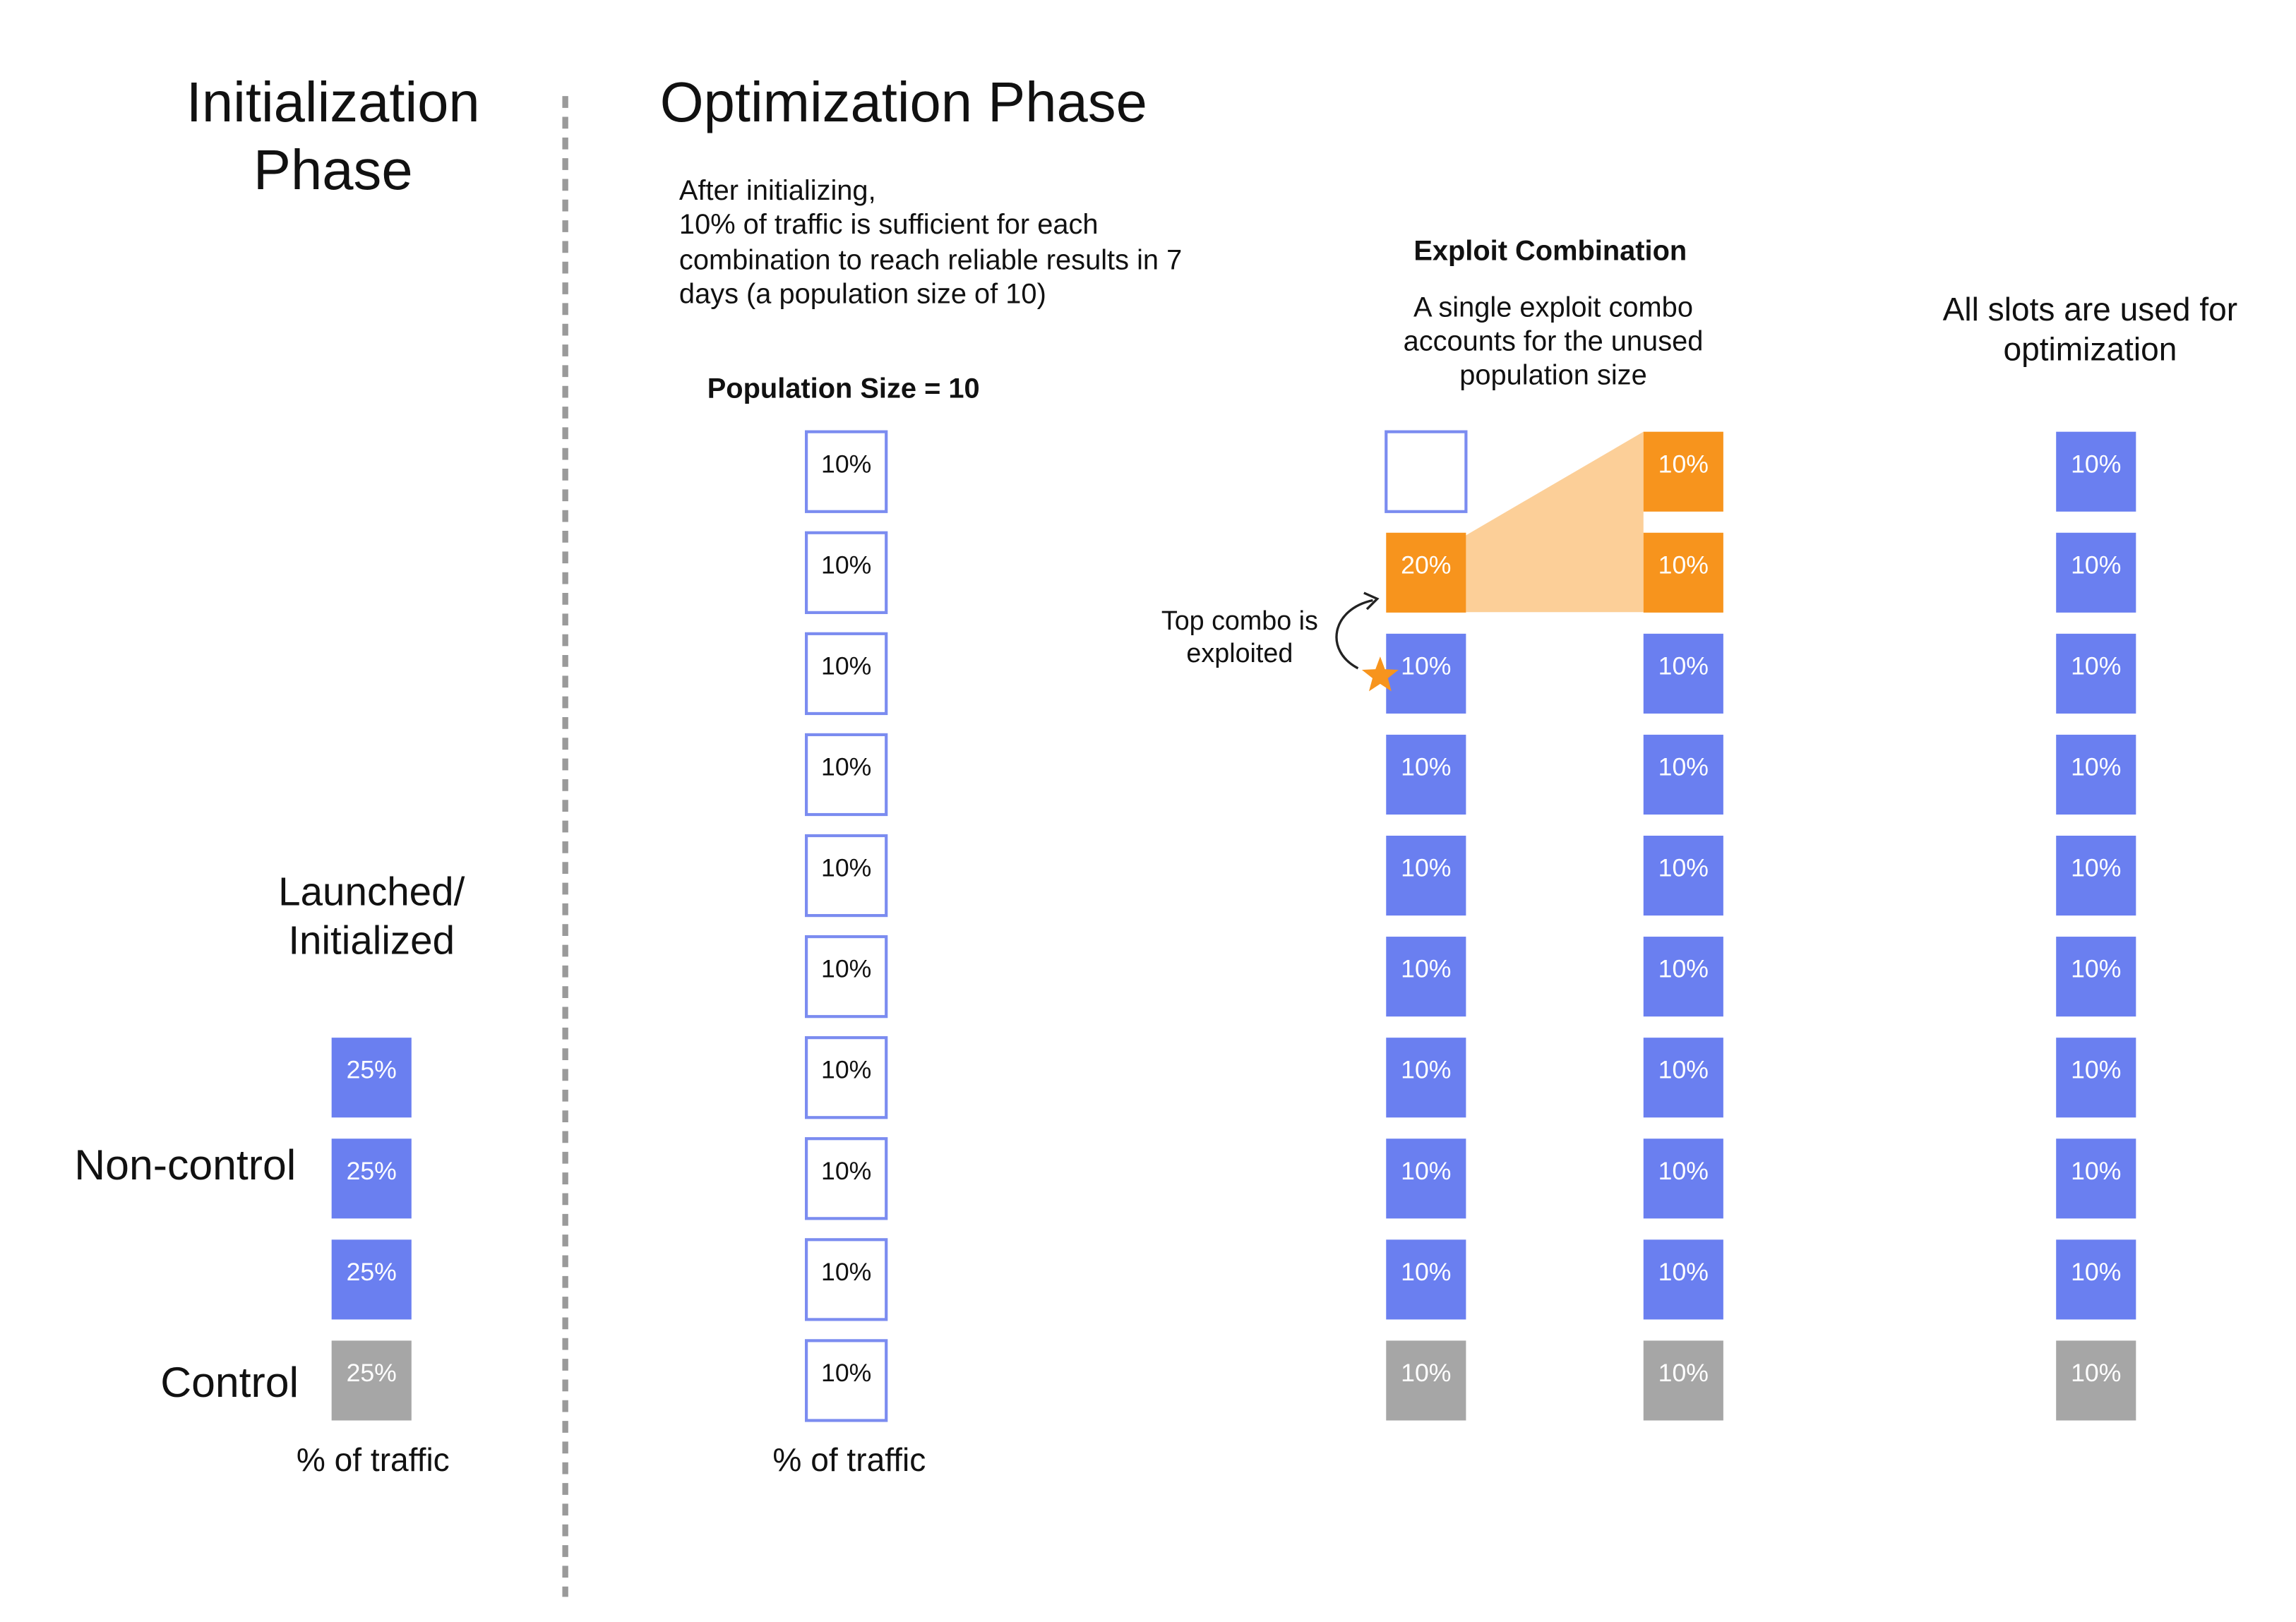 Image resolution: width=2296 pixels, height=1622 pixels. I want to click on exploit-band, so click(1555, 522).